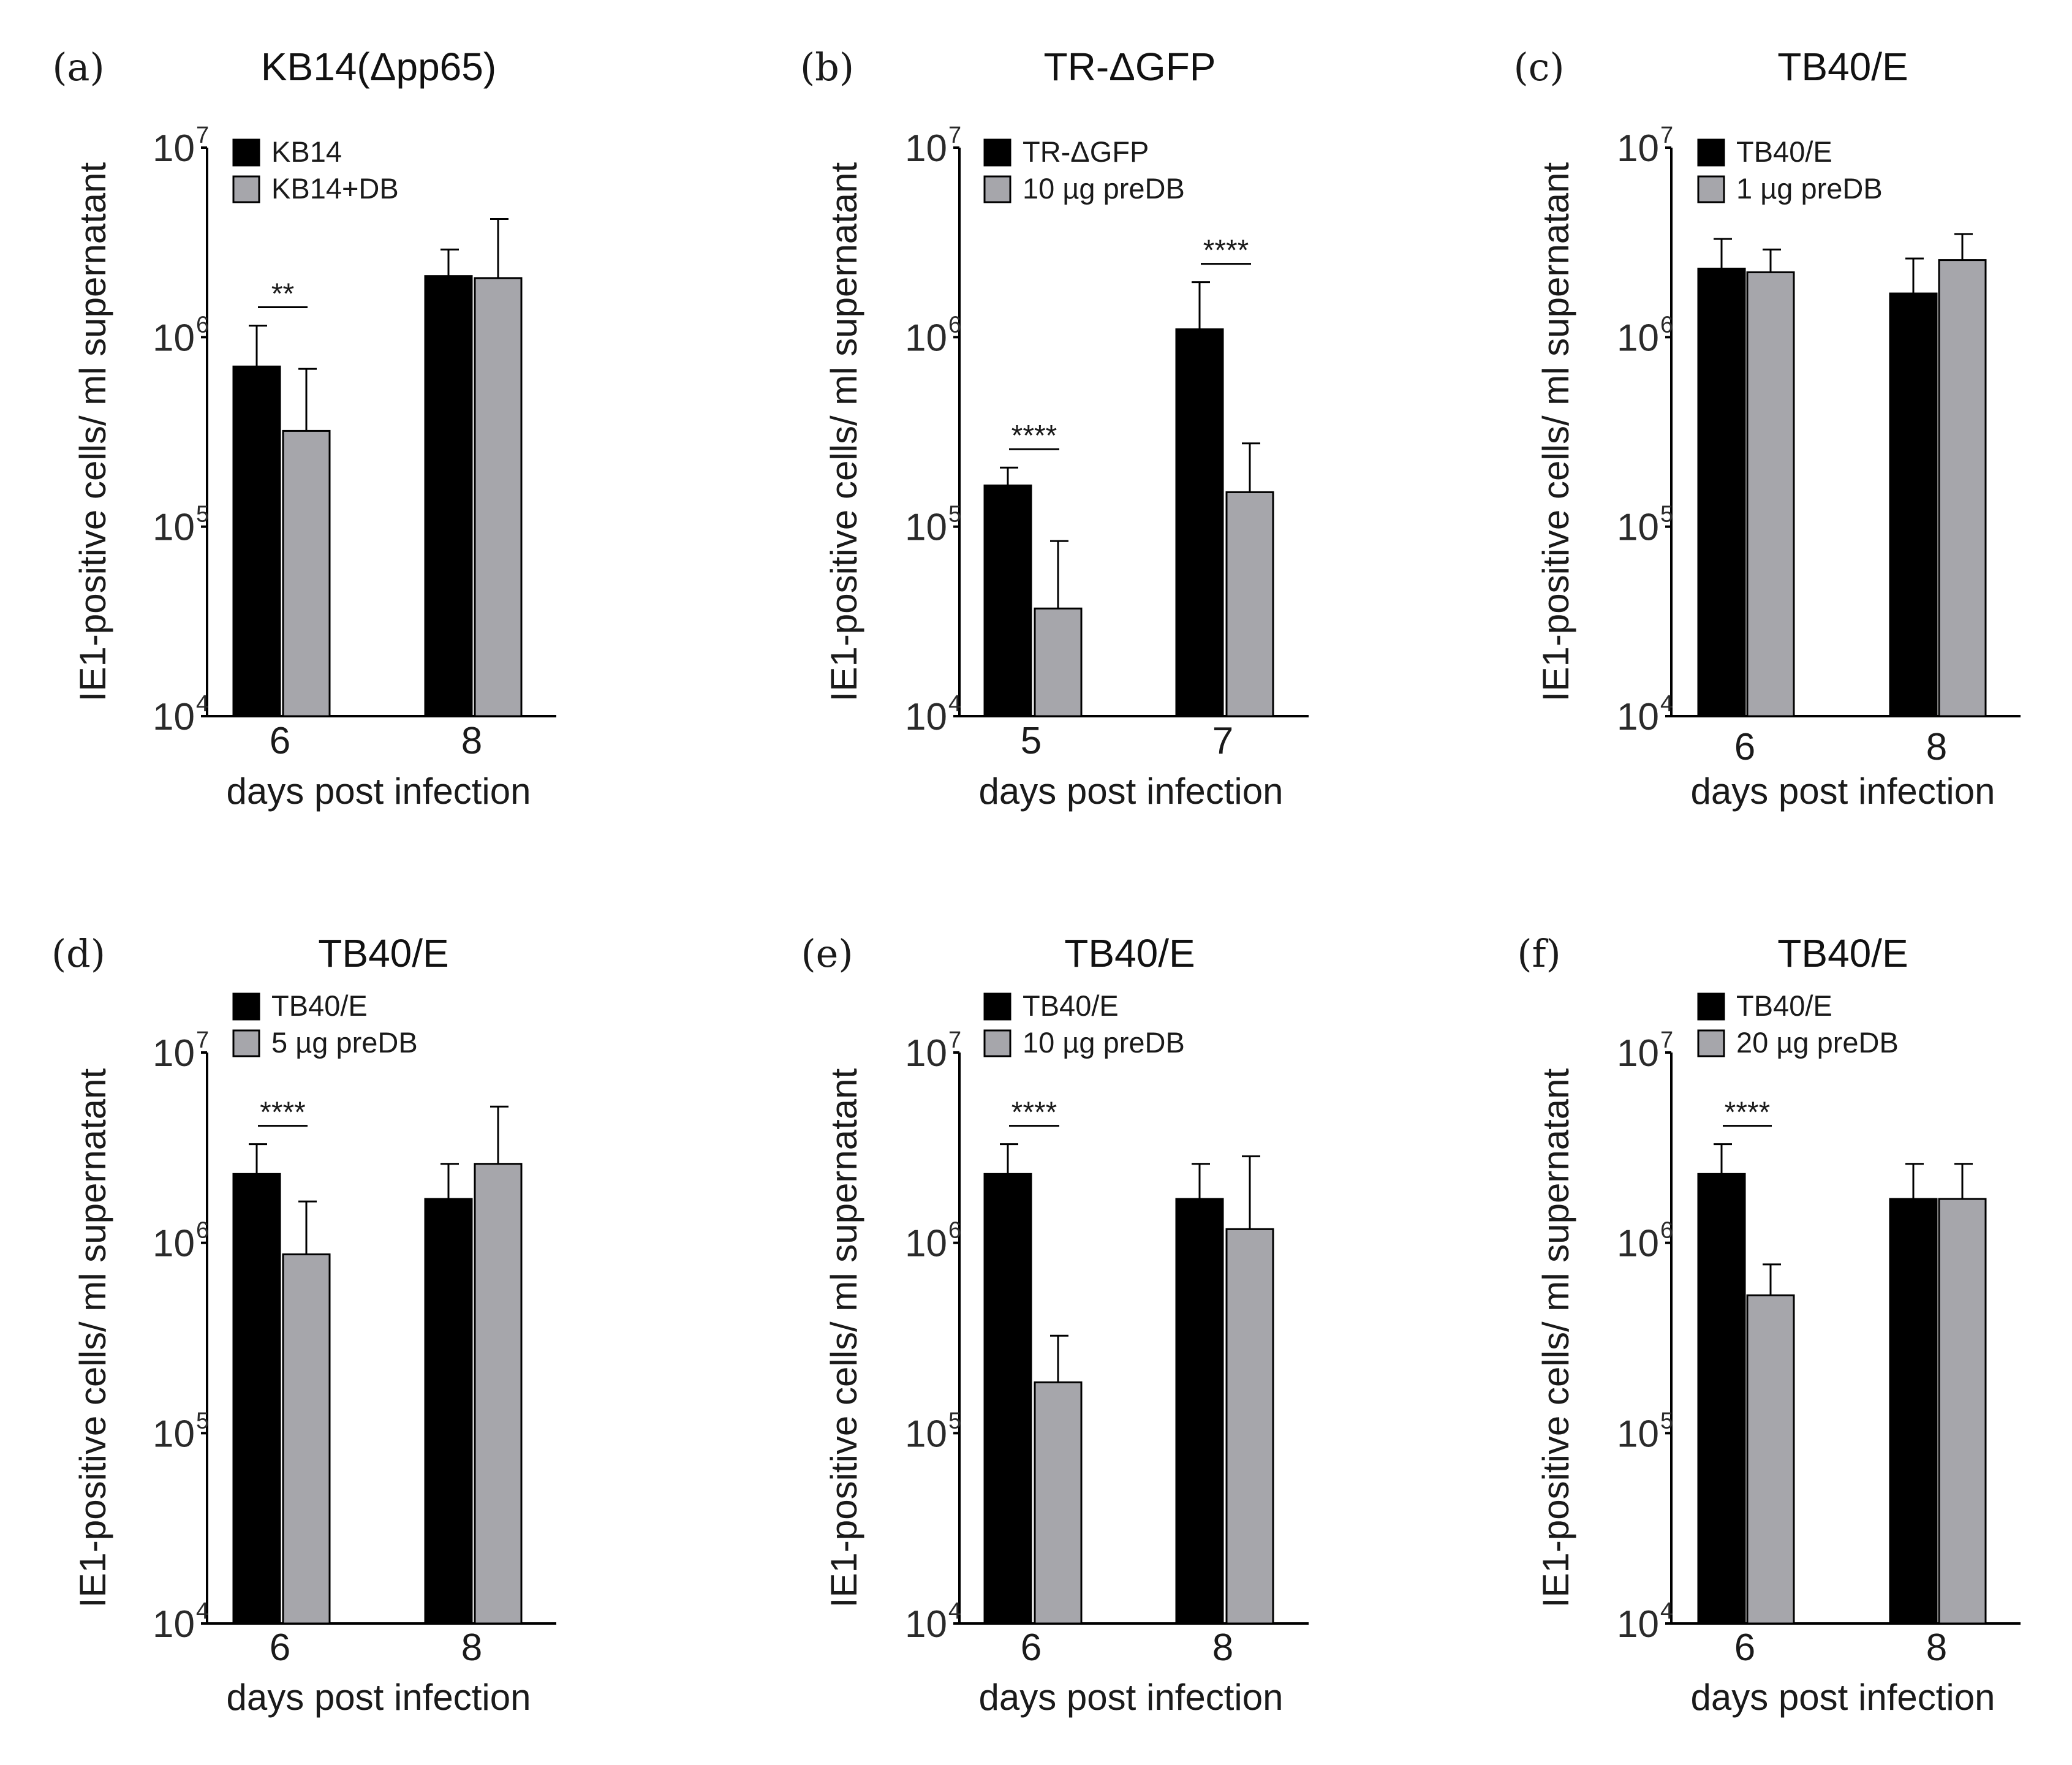 This screenshot has height=1765, width=2072. Describe the element at coordinates (78, 953) in the screenshot. I see `panel-letter: (d)` at that location.